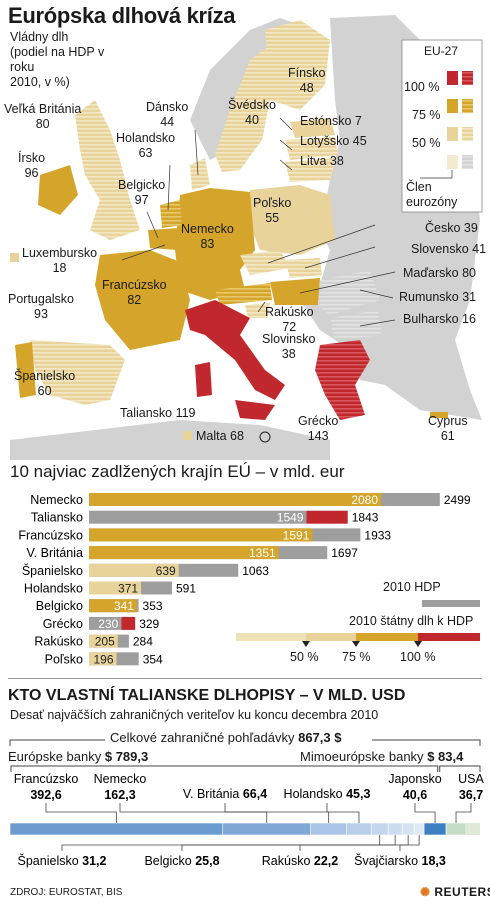  What do you see at coordinates (427, 892) in the screenshot?
I see `reuters-dots-icon: ✺` at bounding box center [427, 892].